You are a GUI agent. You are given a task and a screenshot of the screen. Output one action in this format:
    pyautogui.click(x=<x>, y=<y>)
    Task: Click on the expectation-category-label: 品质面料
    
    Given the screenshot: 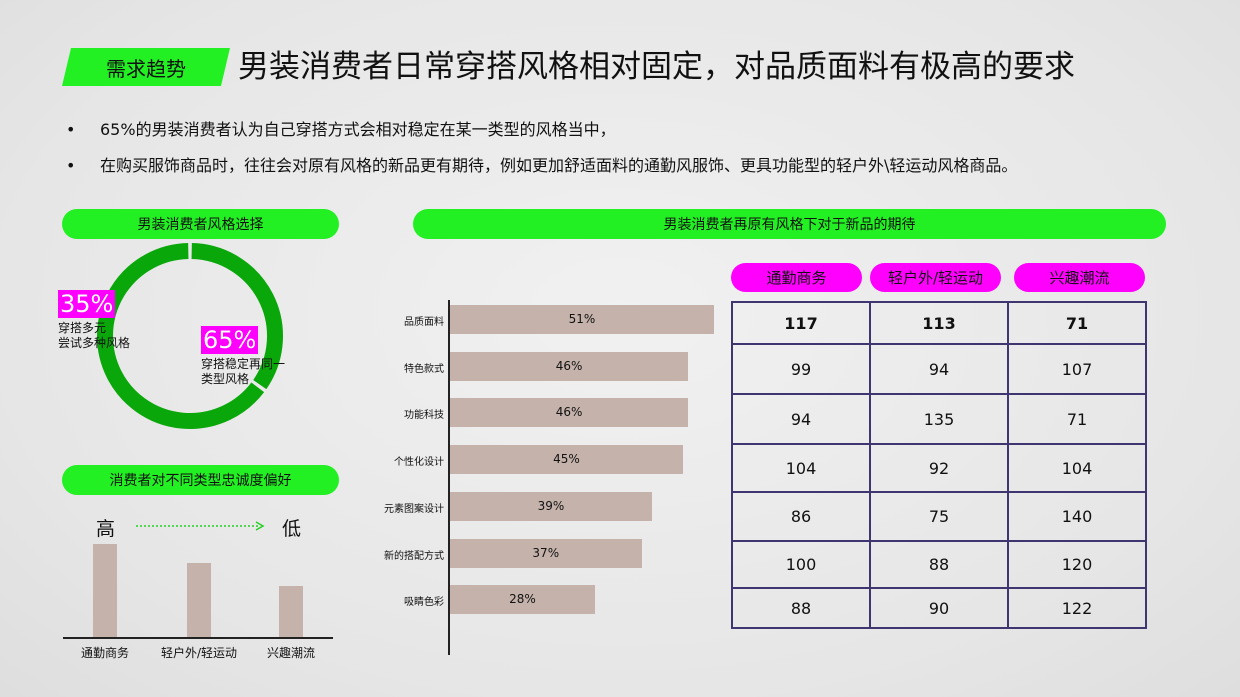 What is the action you would take?
    pyautogui.click(x=424, y=322)
    